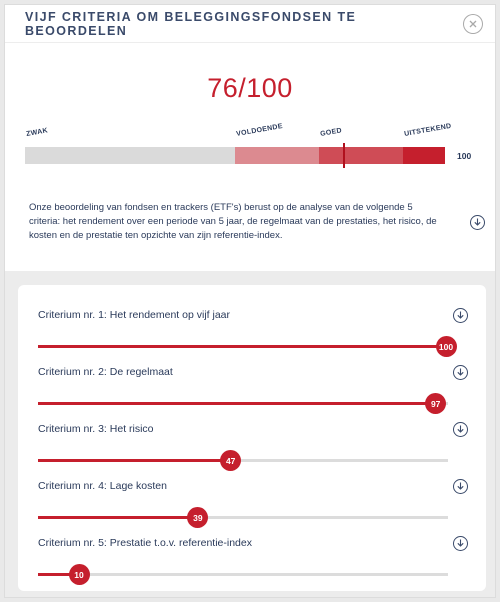  What do you see at coordinates (253, 392) in the screenshot?
I see `criterion-row: Criterium nr. 2: De regelmaat 97` at bounding box center [253, 392].